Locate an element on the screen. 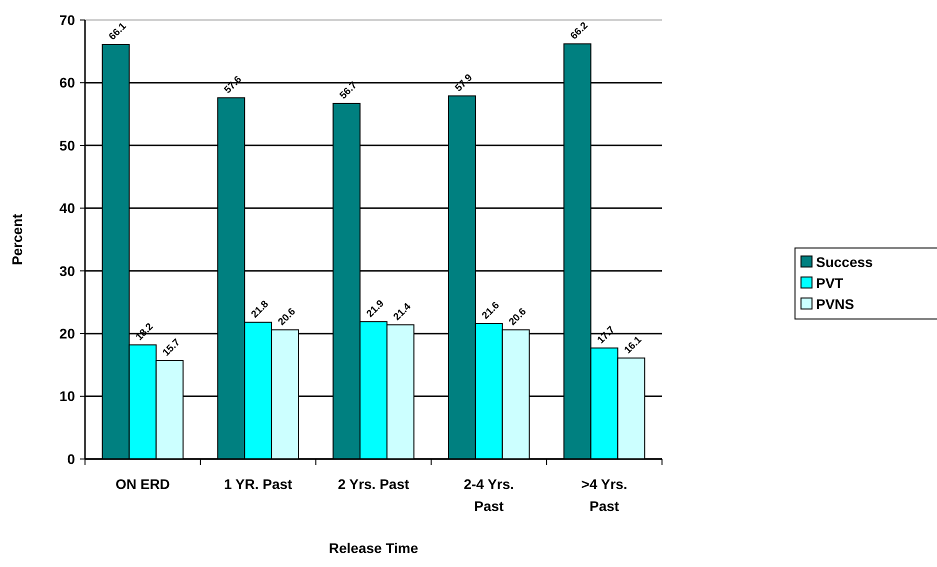 This screenshot has width=937, height=567. data-label: 16.1 is located at coordinates (633, 345).